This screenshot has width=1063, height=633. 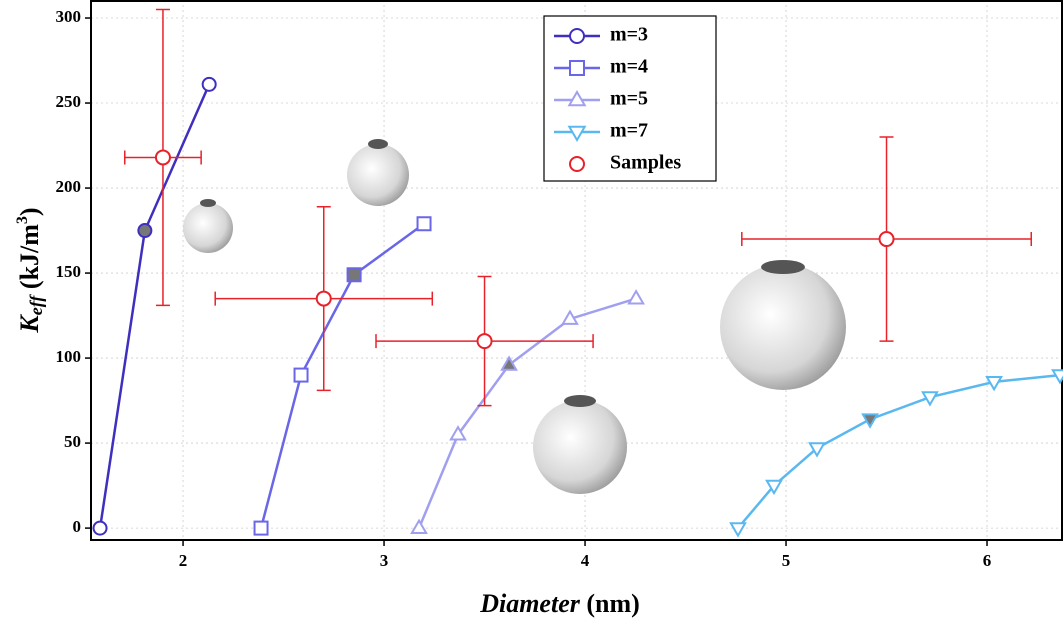 What do you see at coordinates (77, 526) in the screenshot?
I see `y-tick-label: 0` at bounding box center [77, 526].